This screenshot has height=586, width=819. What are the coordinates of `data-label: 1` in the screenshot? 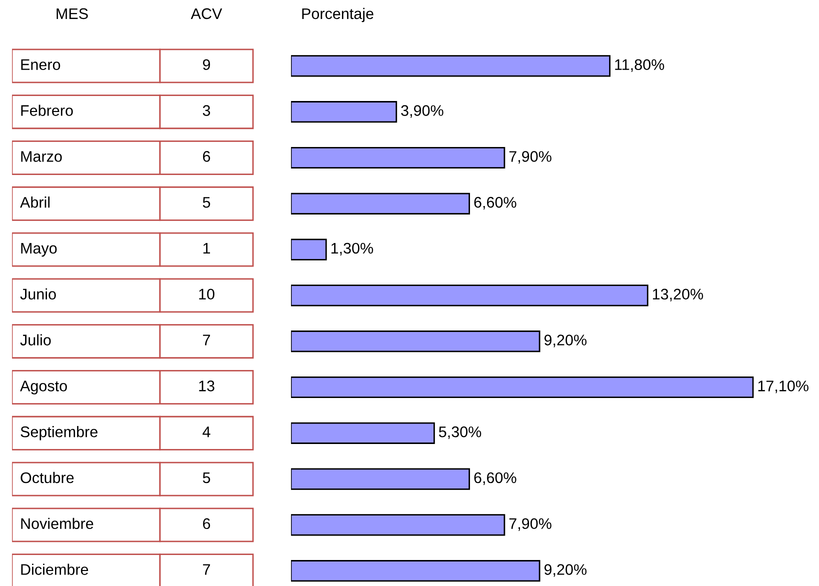 It's located at (206, 248).